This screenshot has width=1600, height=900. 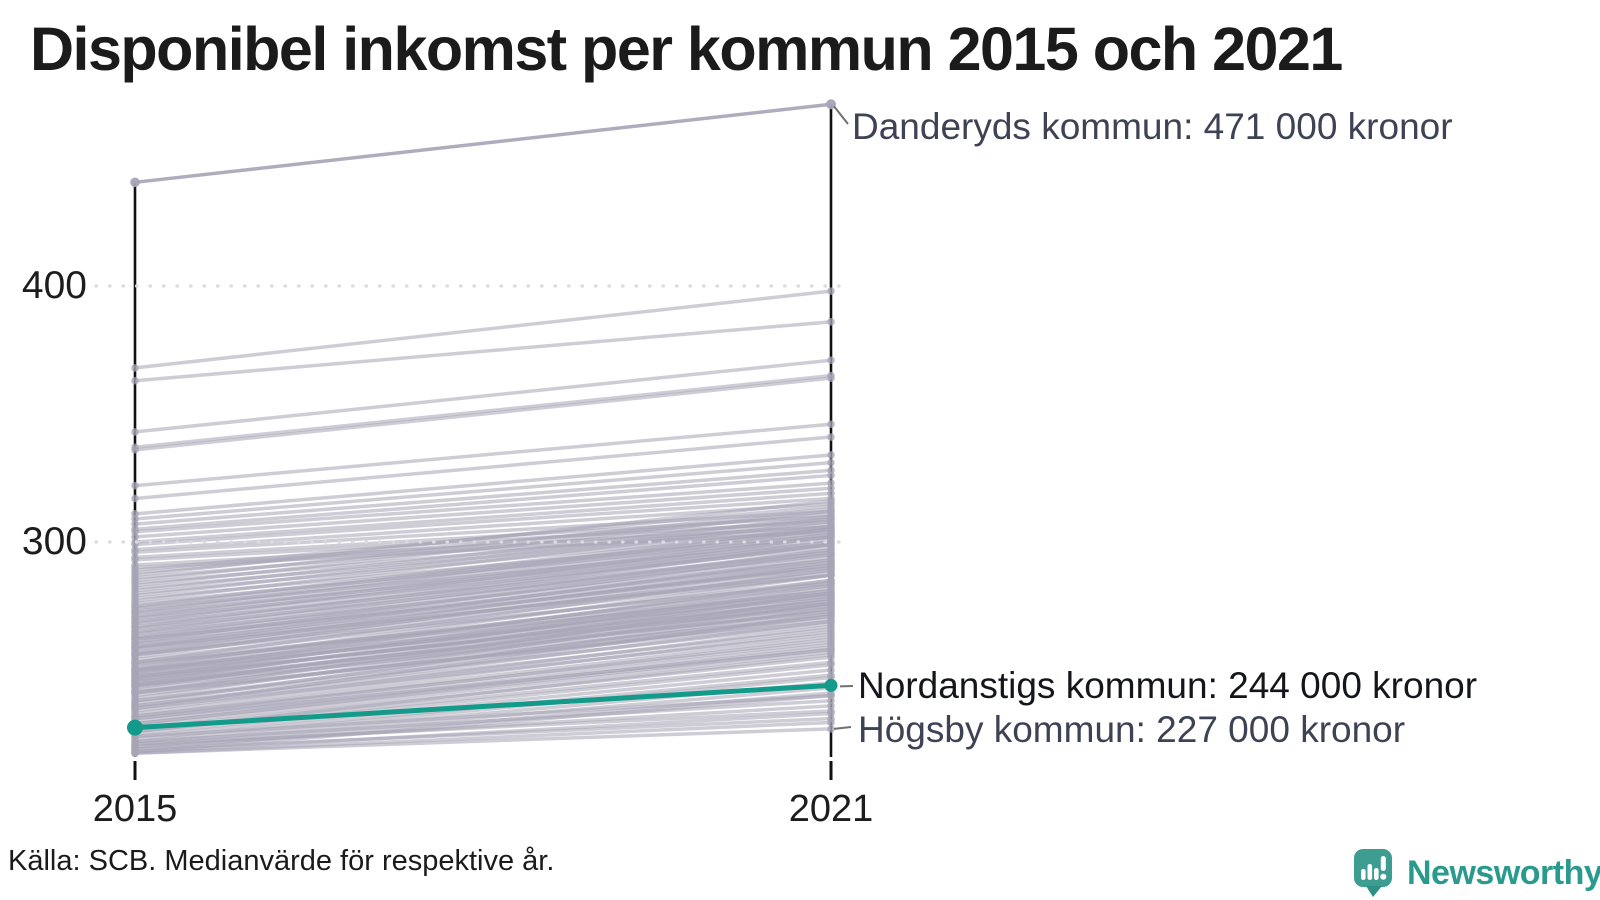 I want to click on highlight-line-nordanstig, so click(x=483, y=706).